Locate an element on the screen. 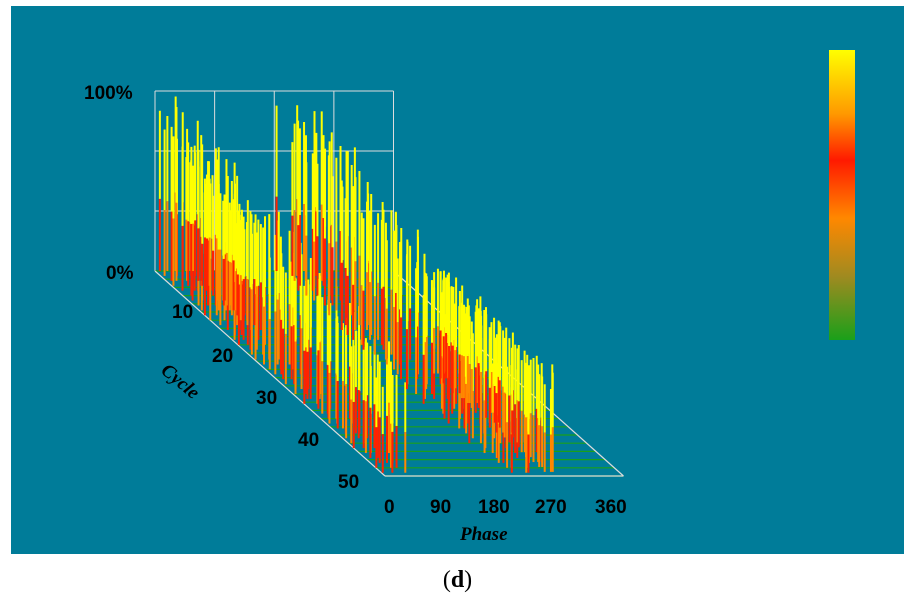 The image size is (915, 603). x-tick-label-360: 360 is located at coordinates (611, 507).